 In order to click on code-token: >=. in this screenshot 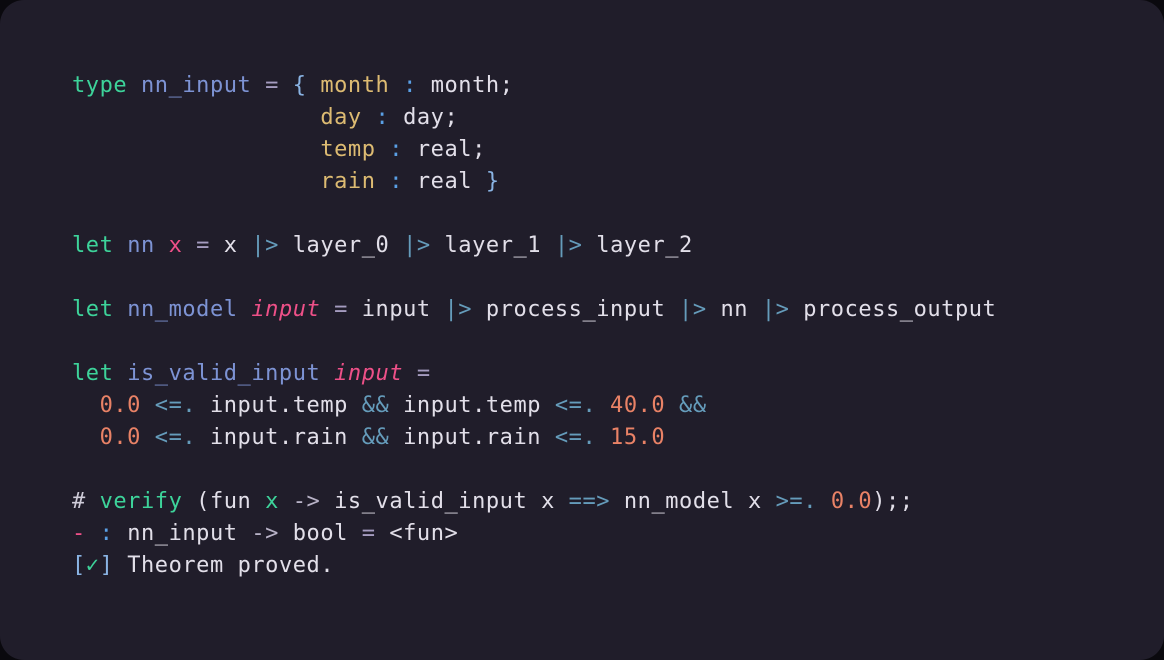, I will do `click(796, 501)`.